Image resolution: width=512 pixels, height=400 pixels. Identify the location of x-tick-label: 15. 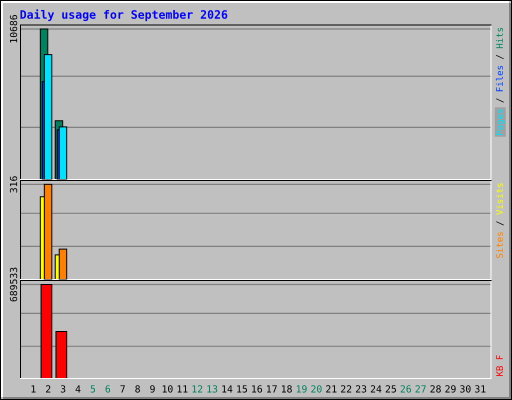
(242, 389).